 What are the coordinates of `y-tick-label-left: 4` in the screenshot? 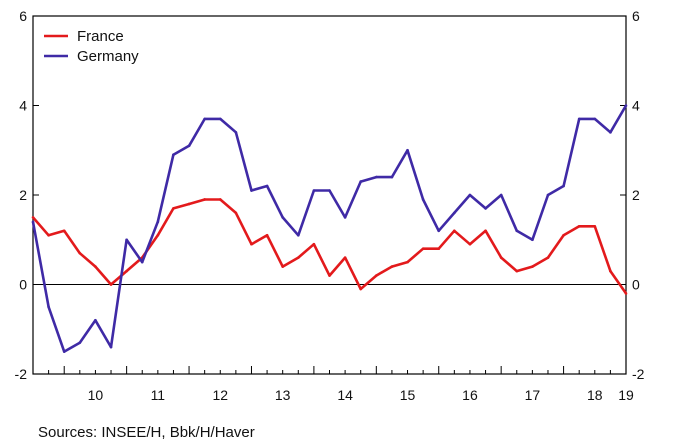 It's located at (23, 106).